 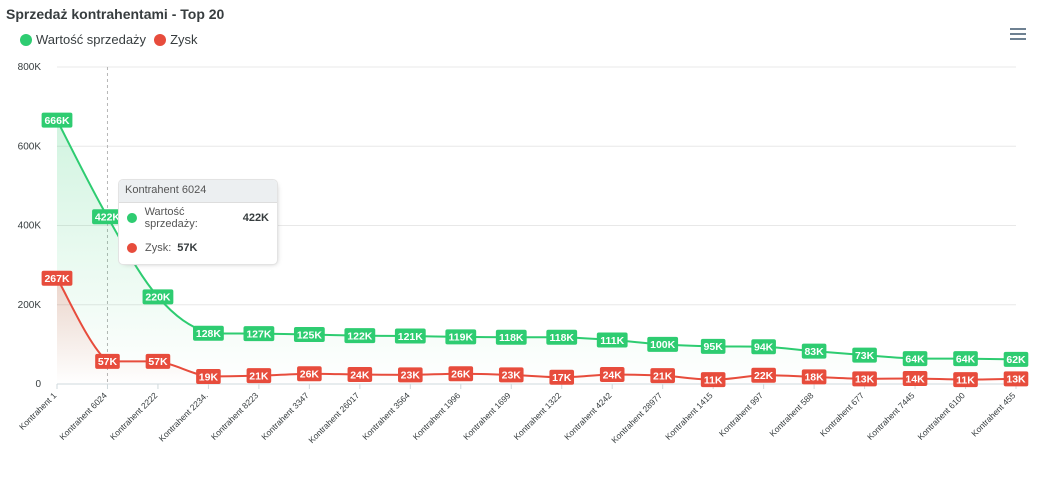 What do you see at coordinates (30, 146) in the screenshot?
I see `y-tick-label: 600K` at bounding box center [30, 146].